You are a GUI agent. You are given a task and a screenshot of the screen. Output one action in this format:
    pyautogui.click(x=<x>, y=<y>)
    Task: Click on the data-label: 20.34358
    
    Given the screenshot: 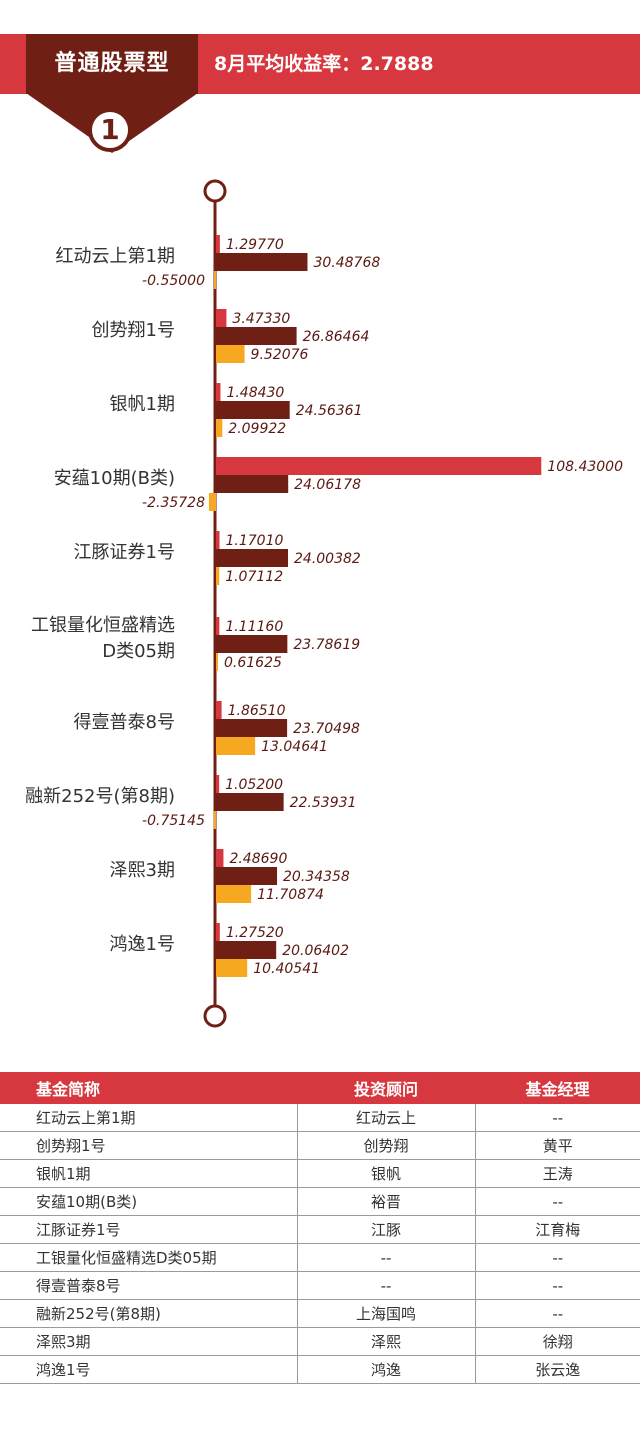 What is the action you would take?
    pyautogui.click(x=316, y=877)
    